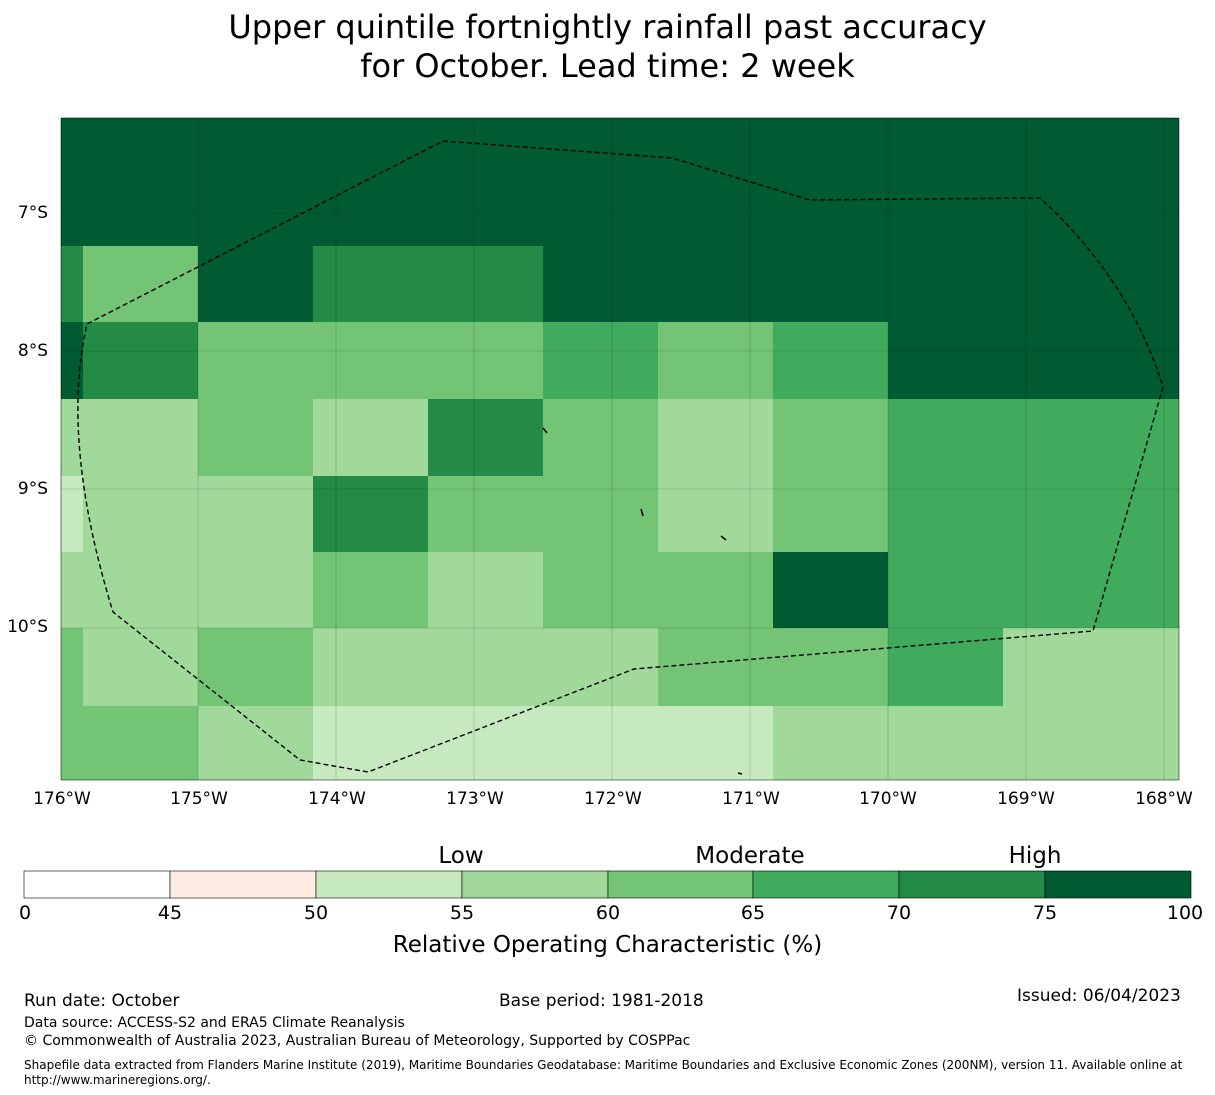 This screenshot has width=1215, height=1095. Describe the element at coordinates (607, 945) in the screenshot. I see `colorbar-title: Relative Operating Characteristic (%)` at that location.